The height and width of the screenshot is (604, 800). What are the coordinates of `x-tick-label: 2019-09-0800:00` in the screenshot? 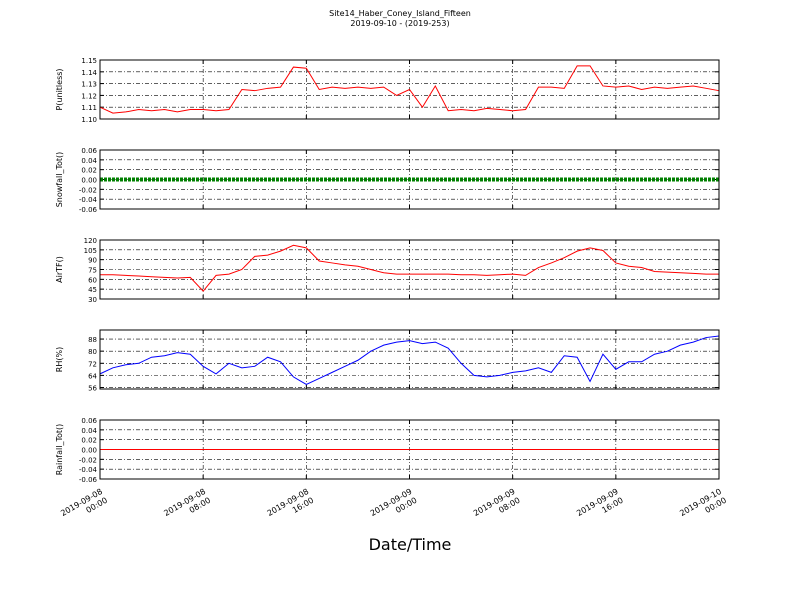 It's located at (84, 507).